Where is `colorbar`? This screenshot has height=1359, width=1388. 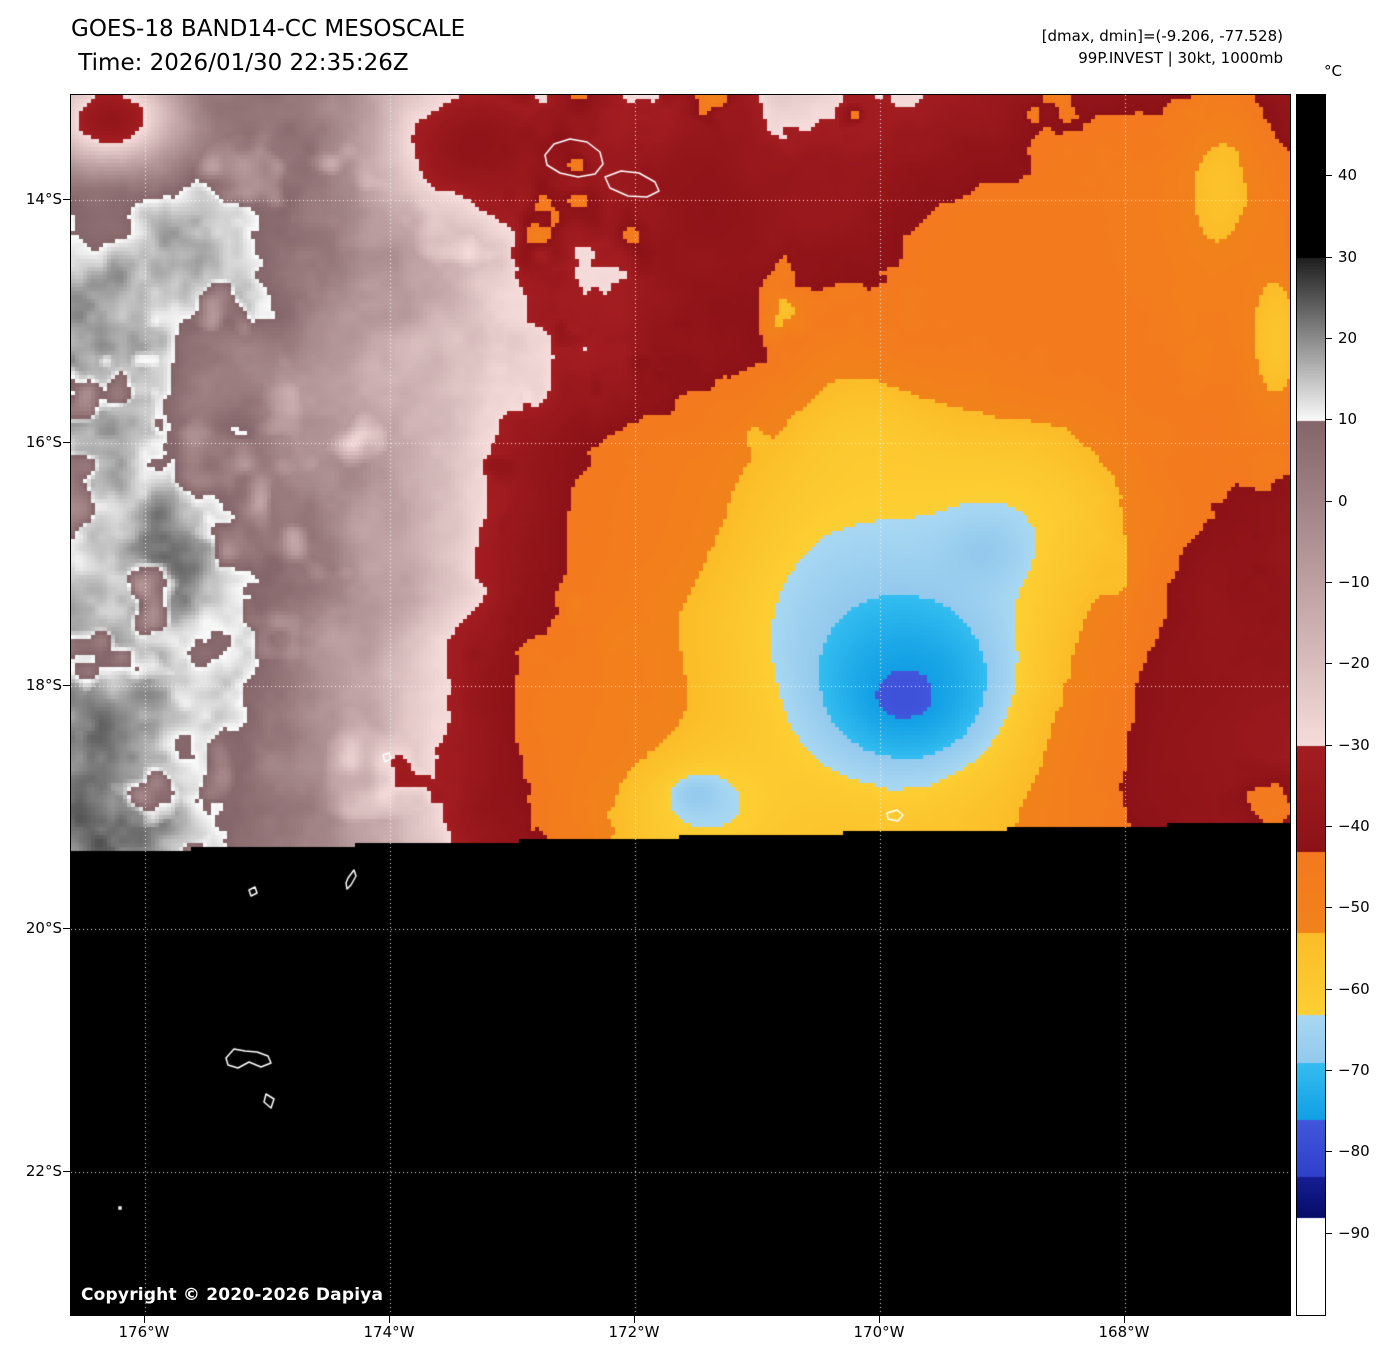
colorbar is located at coordinates (1311, 705).